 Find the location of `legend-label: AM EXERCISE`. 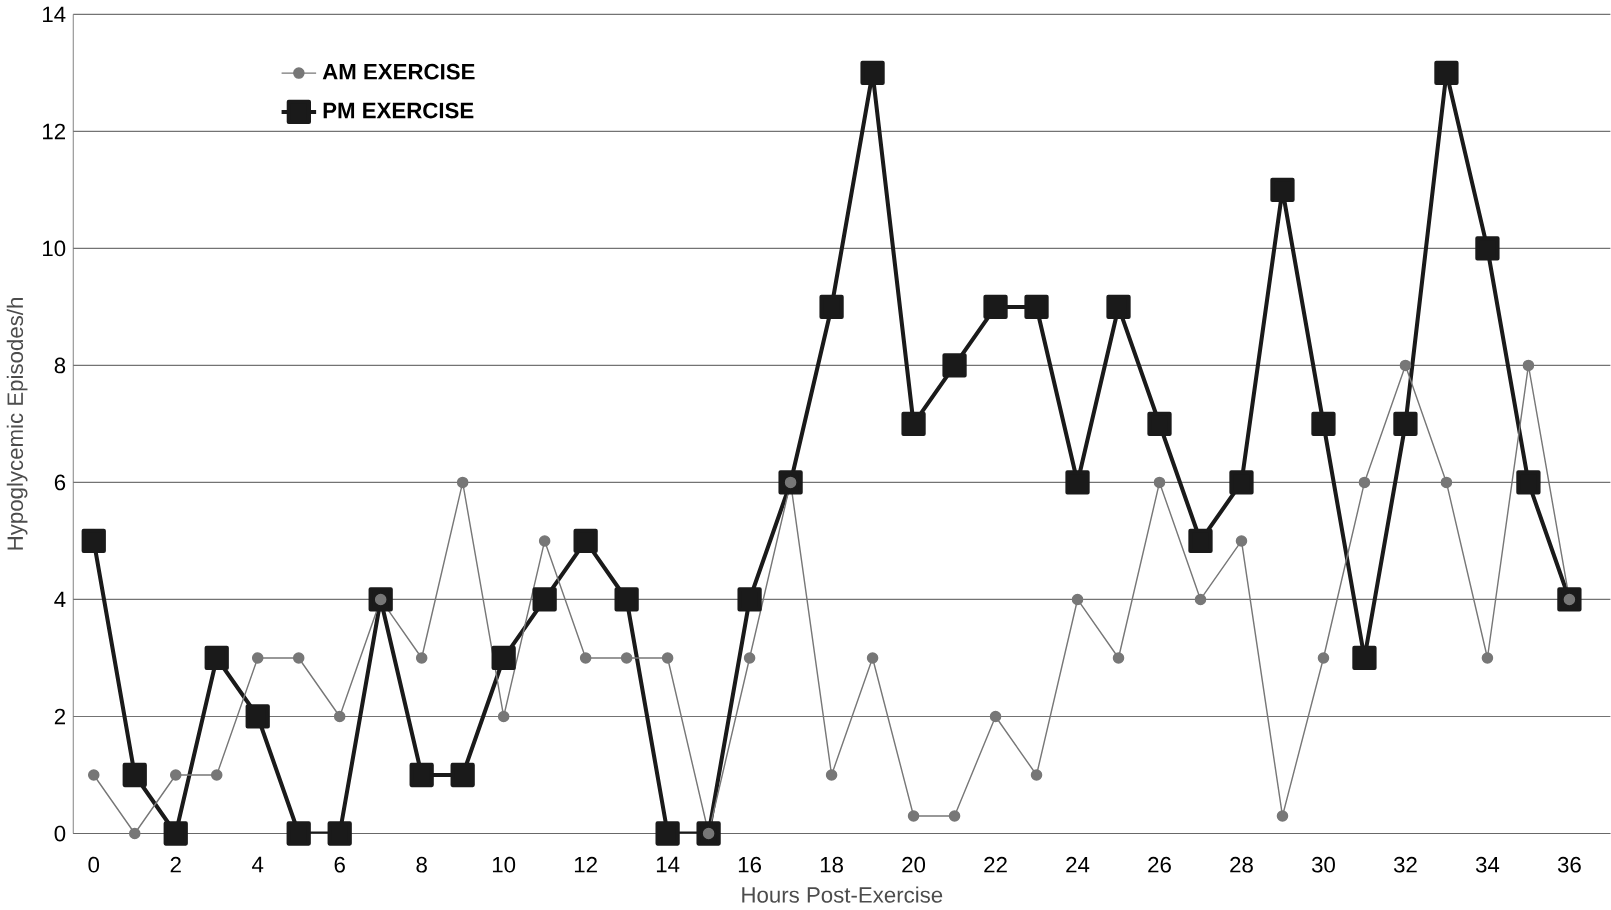

legend-label: AM EXERCISE is located at coordinates (398, 72).